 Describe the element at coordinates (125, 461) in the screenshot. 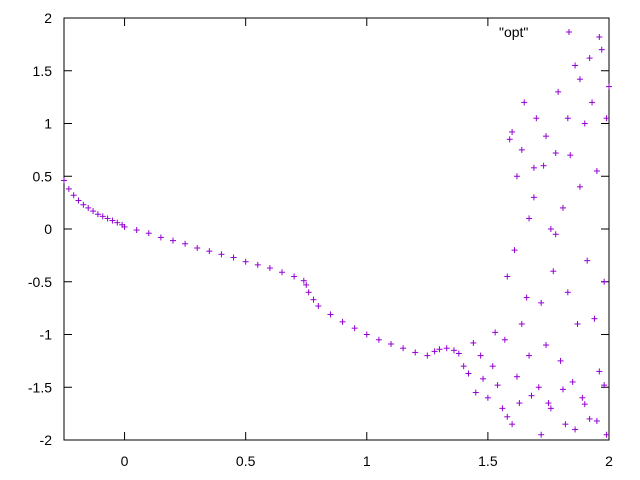

I see `x-tick-label: 0` at that location.